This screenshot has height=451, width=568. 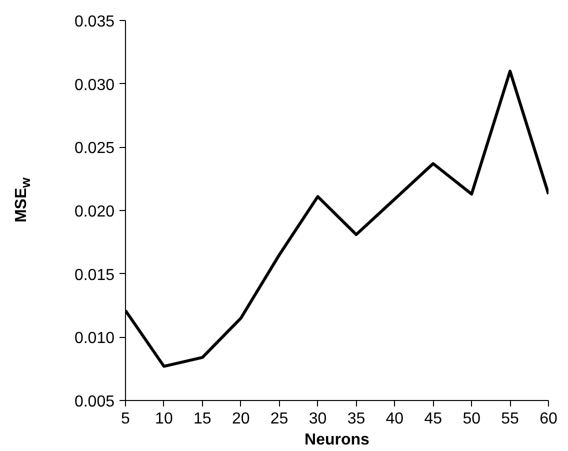 I want to click on x-tick-label: 55, so click(x=510, y=419).